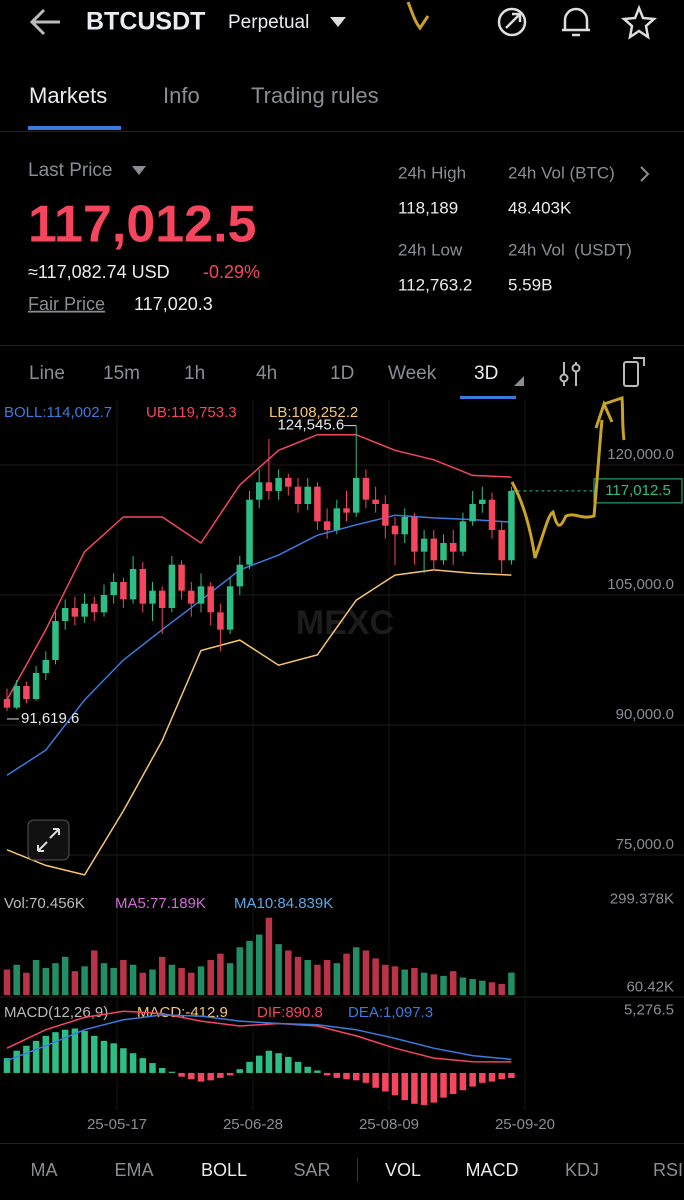 The image size is (684, 1200). Describe the element at coordinates (311, 1170) in the screenshot. I see `indicator-tab: SAR` at that location.